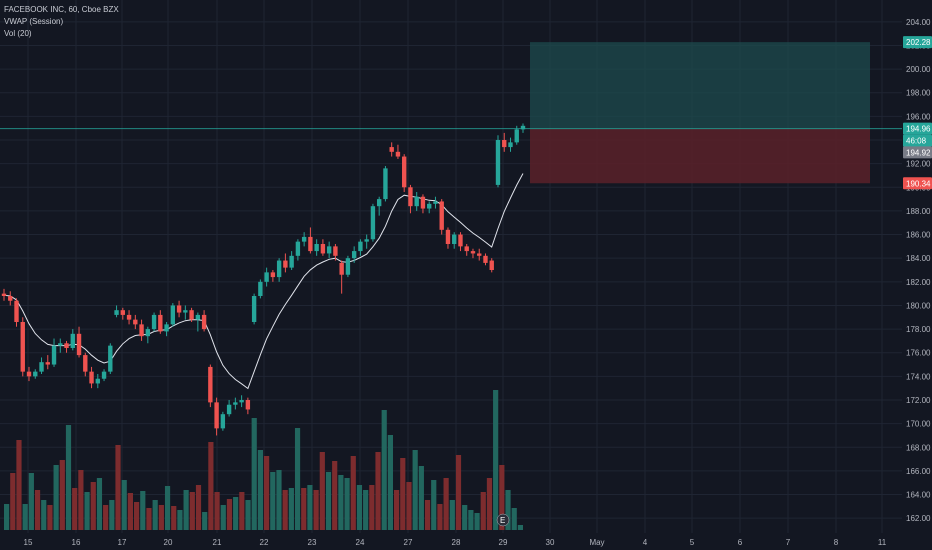 Image resolution: width=932 pixels, height=550 pixels. I want to click on volume-indicator-label: Vol (20), so click(18, 33).